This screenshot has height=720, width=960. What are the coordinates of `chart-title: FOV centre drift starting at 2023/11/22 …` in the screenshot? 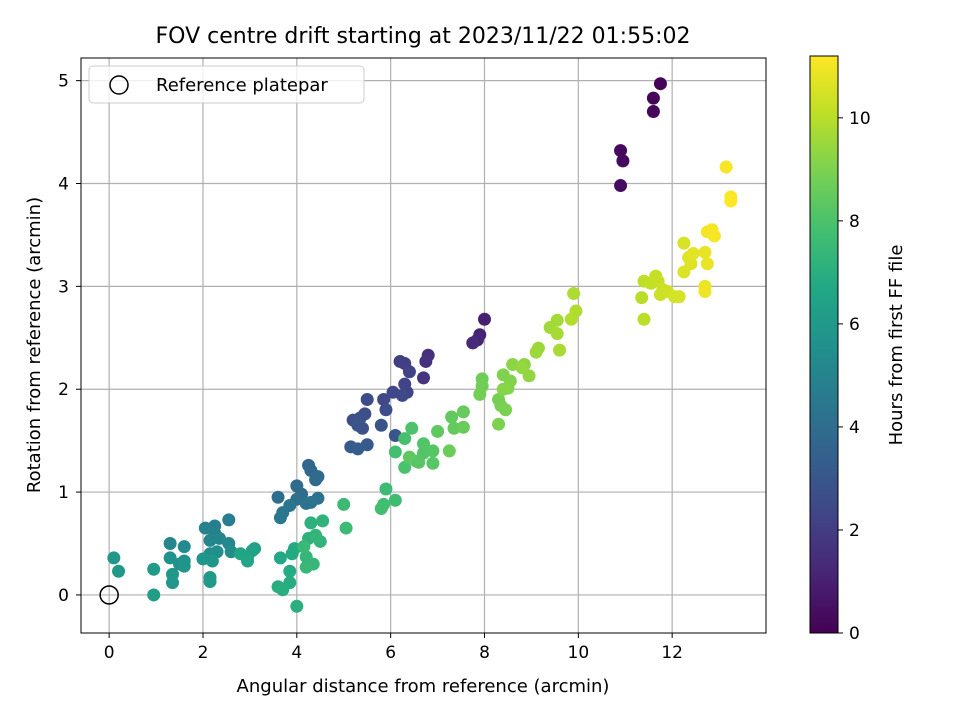 It's located at (423, 36).